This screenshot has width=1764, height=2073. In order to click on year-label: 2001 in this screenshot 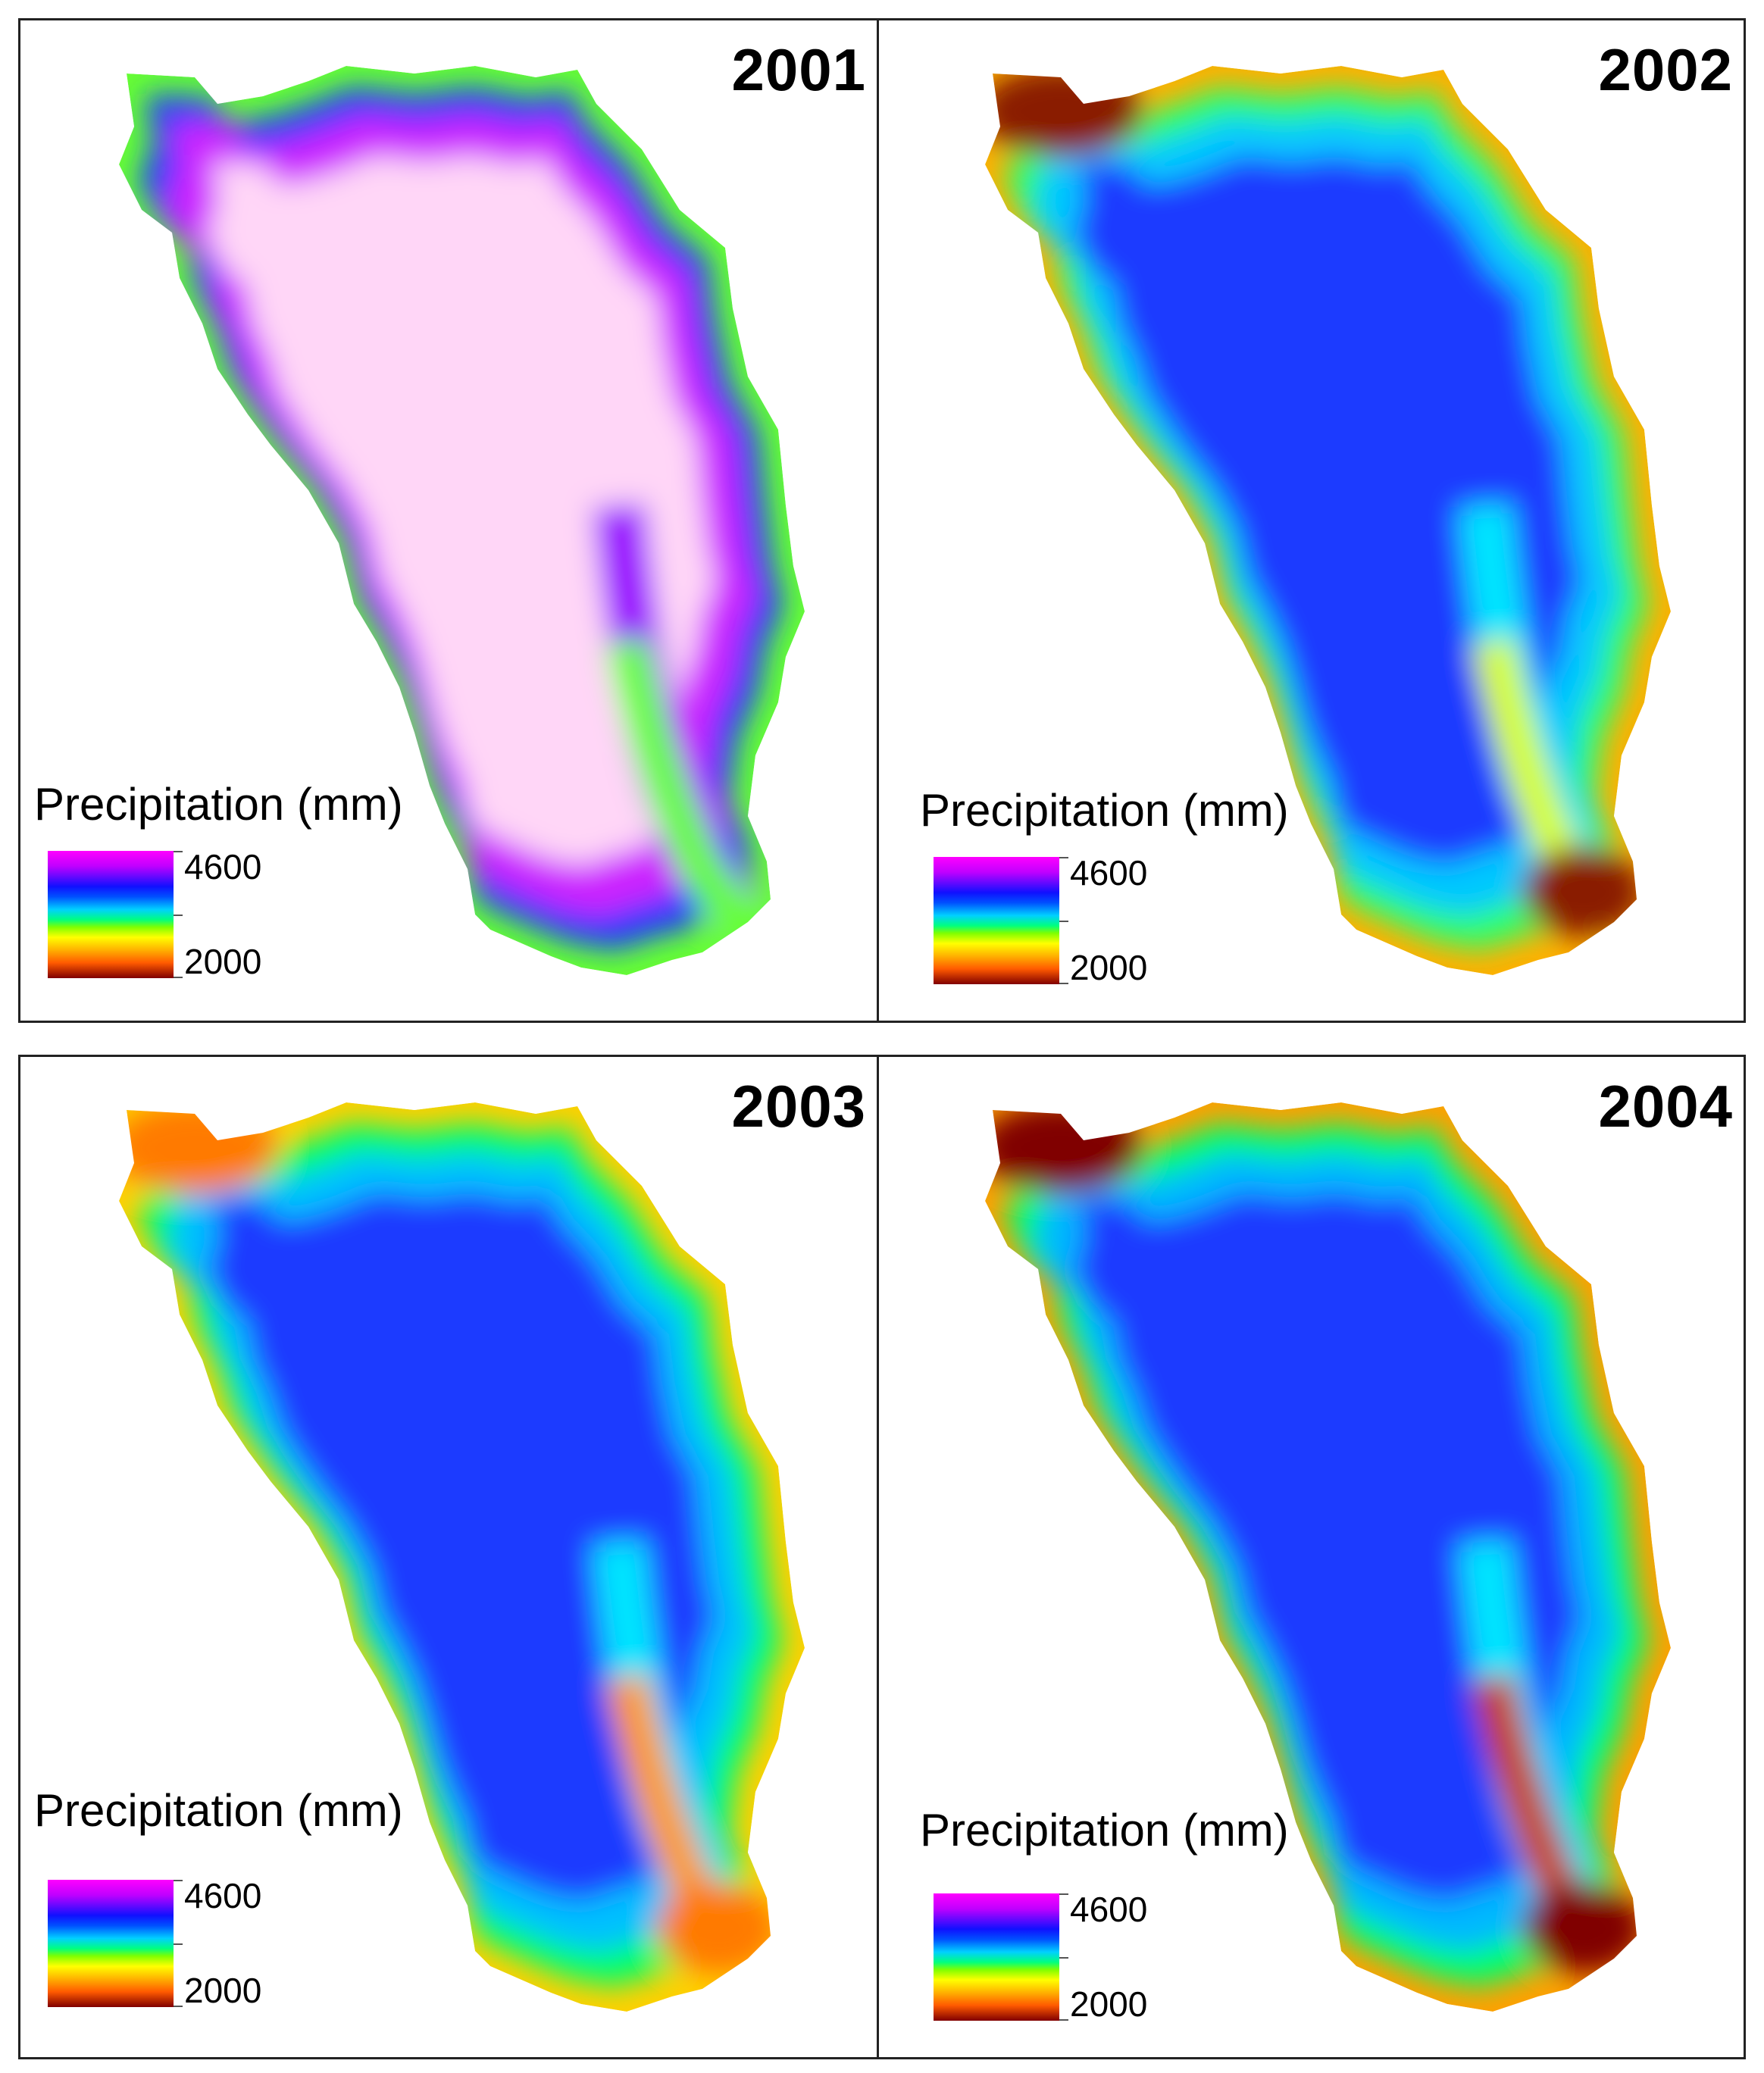, I will do `click(798, 69)`.